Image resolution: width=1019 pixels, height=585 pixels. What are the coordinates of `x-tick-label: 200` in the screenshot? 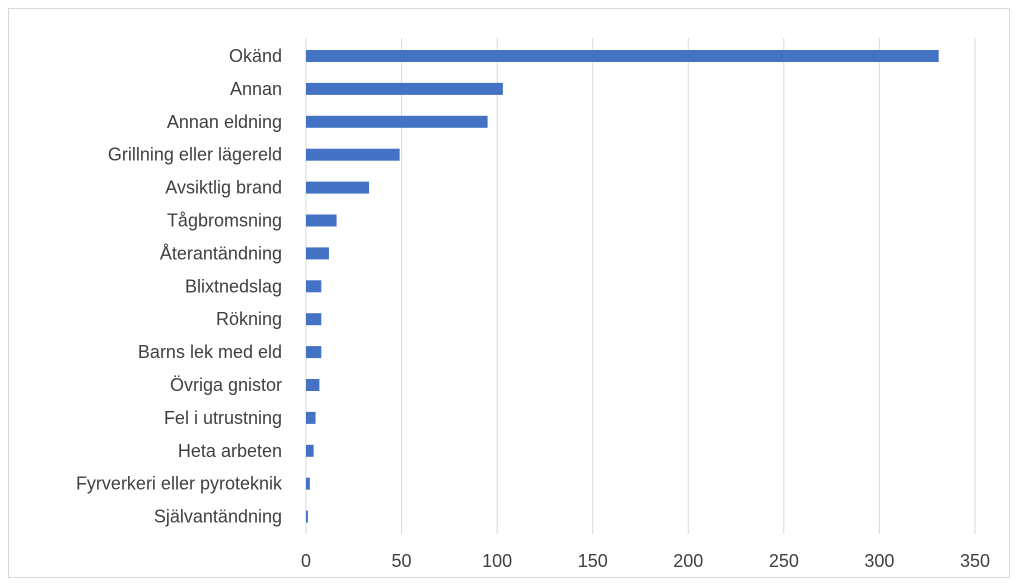 It's located at (688, 561).